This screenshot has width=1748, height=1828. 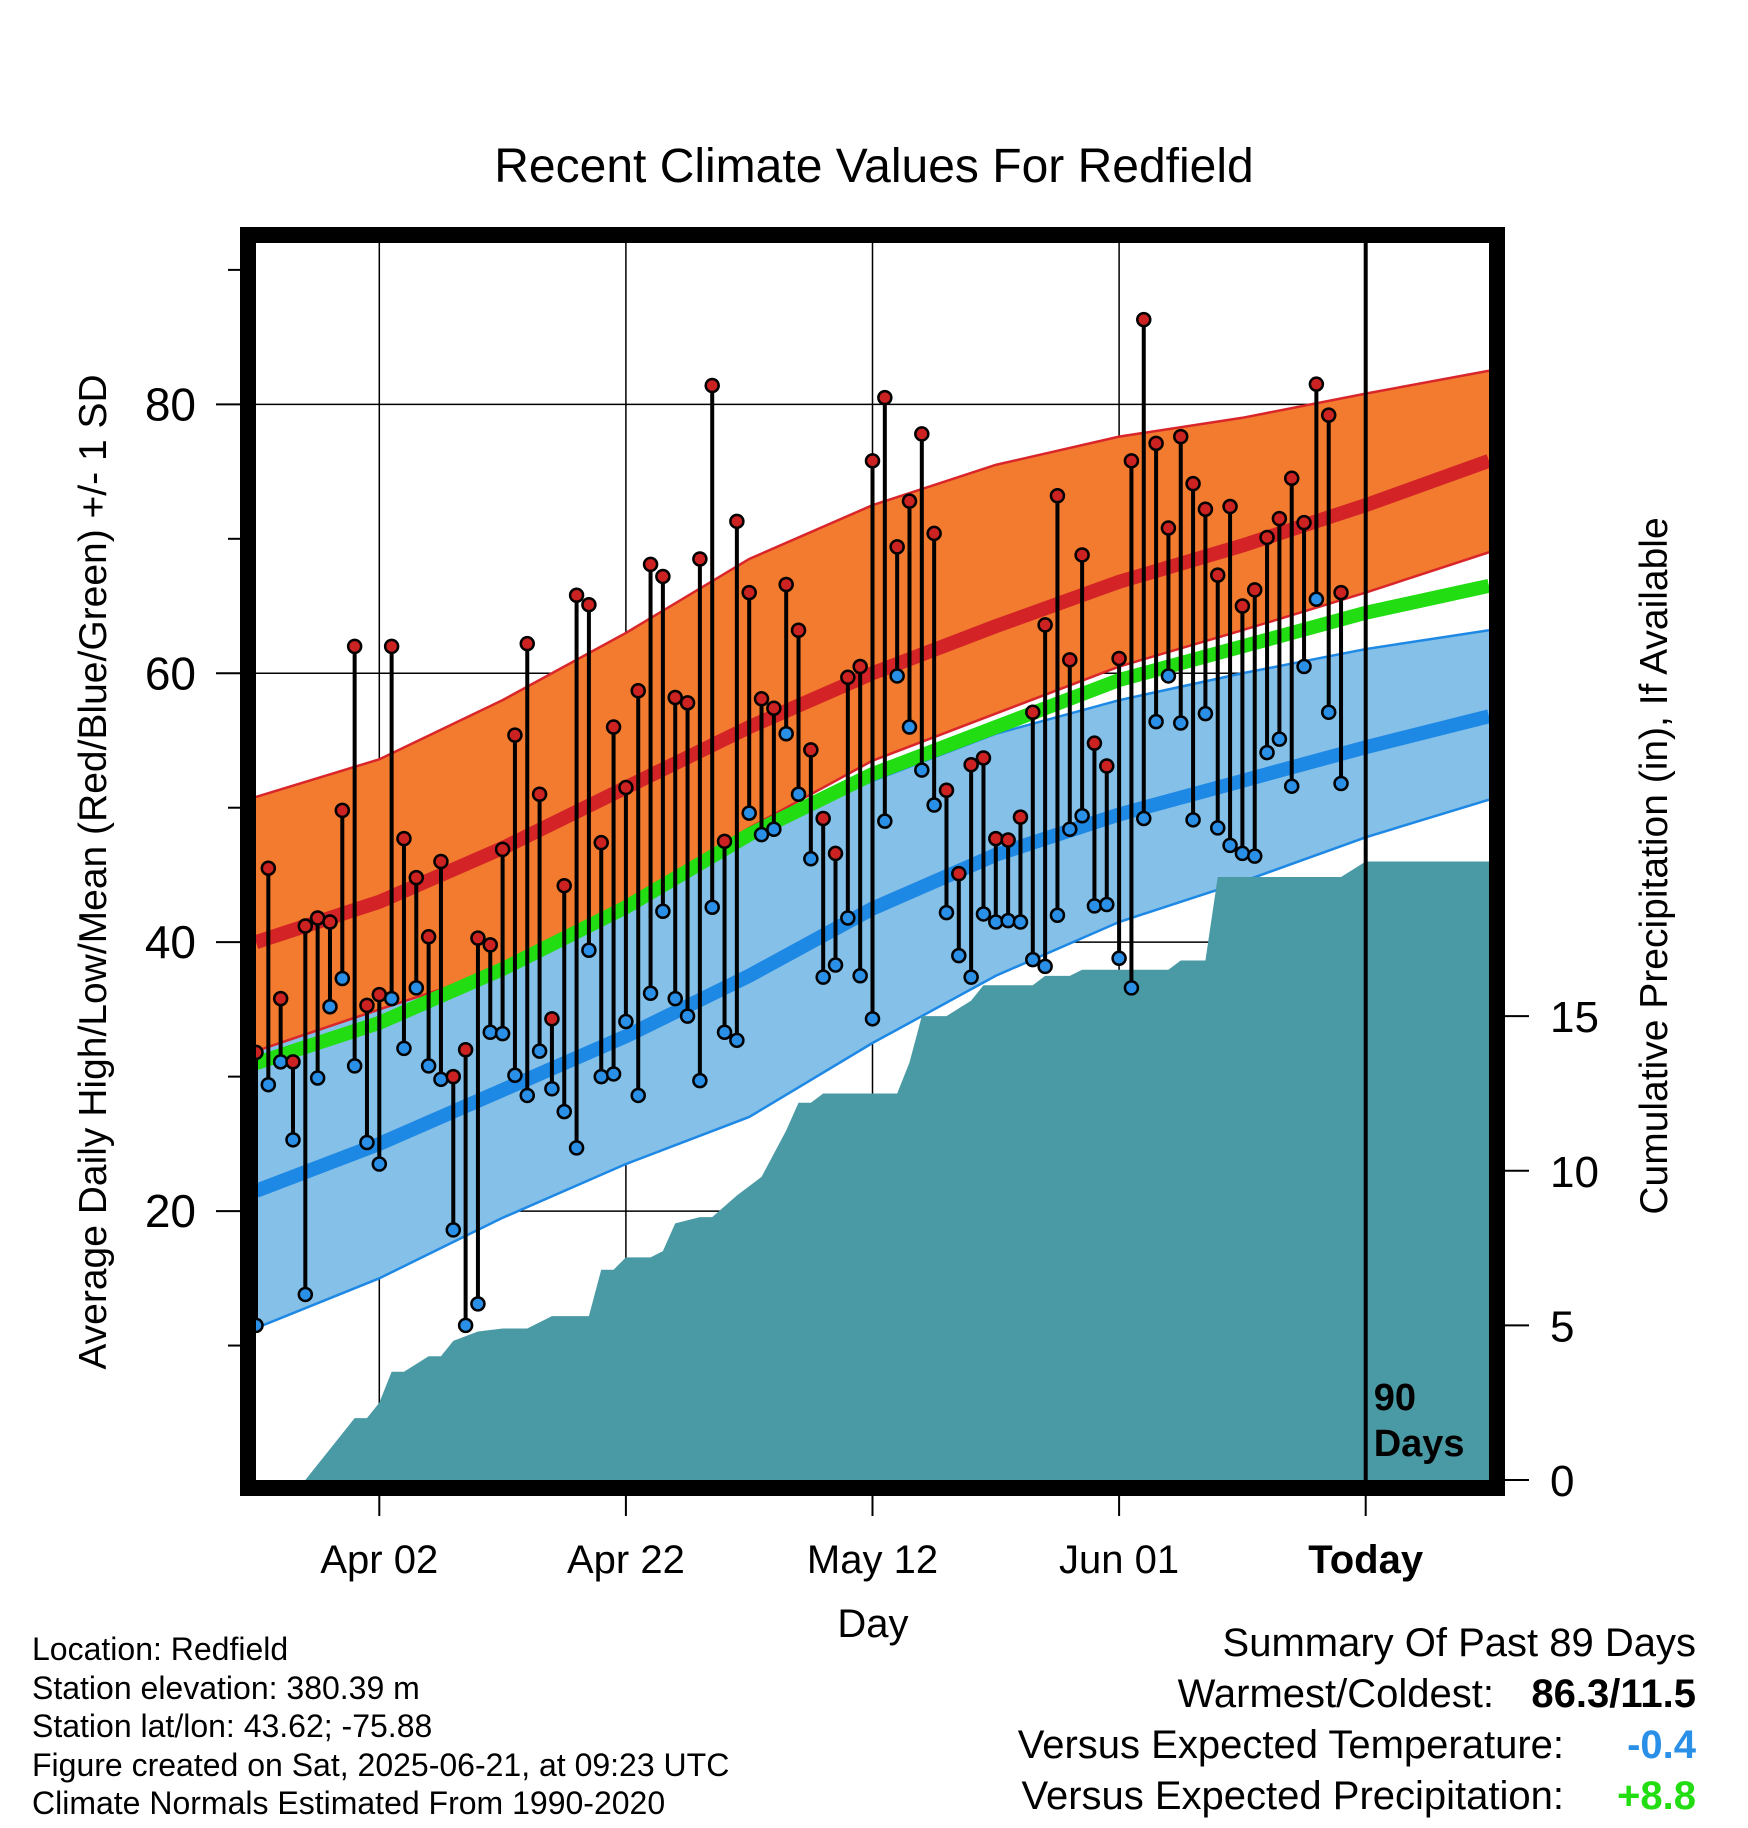 What do you see at coordinates (1459, 1643) in the screenshot?
I see `summary-heading: Summary Of Past 89 Days` at bounding box center [1459, 1643].